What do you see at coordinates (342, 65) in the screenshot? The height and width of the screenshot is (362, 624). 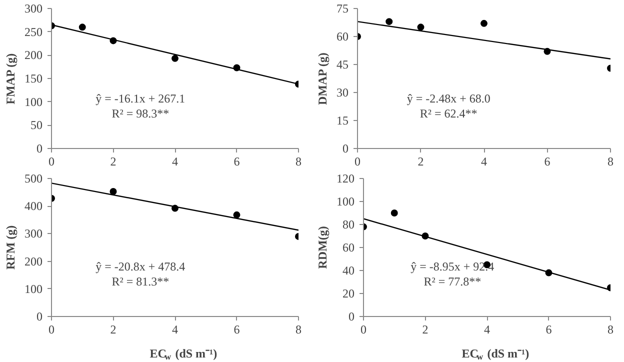 I see `y-tick-label: 45` at bounding box center [342, 65].